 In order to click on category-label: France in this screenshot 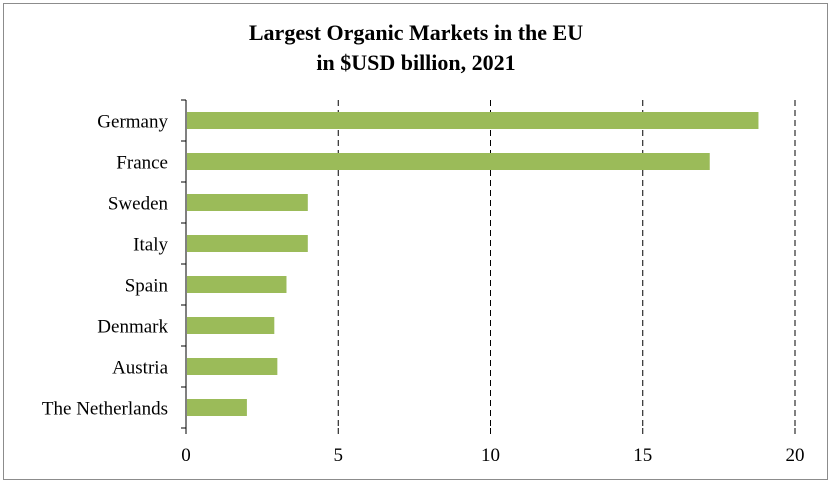, I will do `click(142, 163)`.